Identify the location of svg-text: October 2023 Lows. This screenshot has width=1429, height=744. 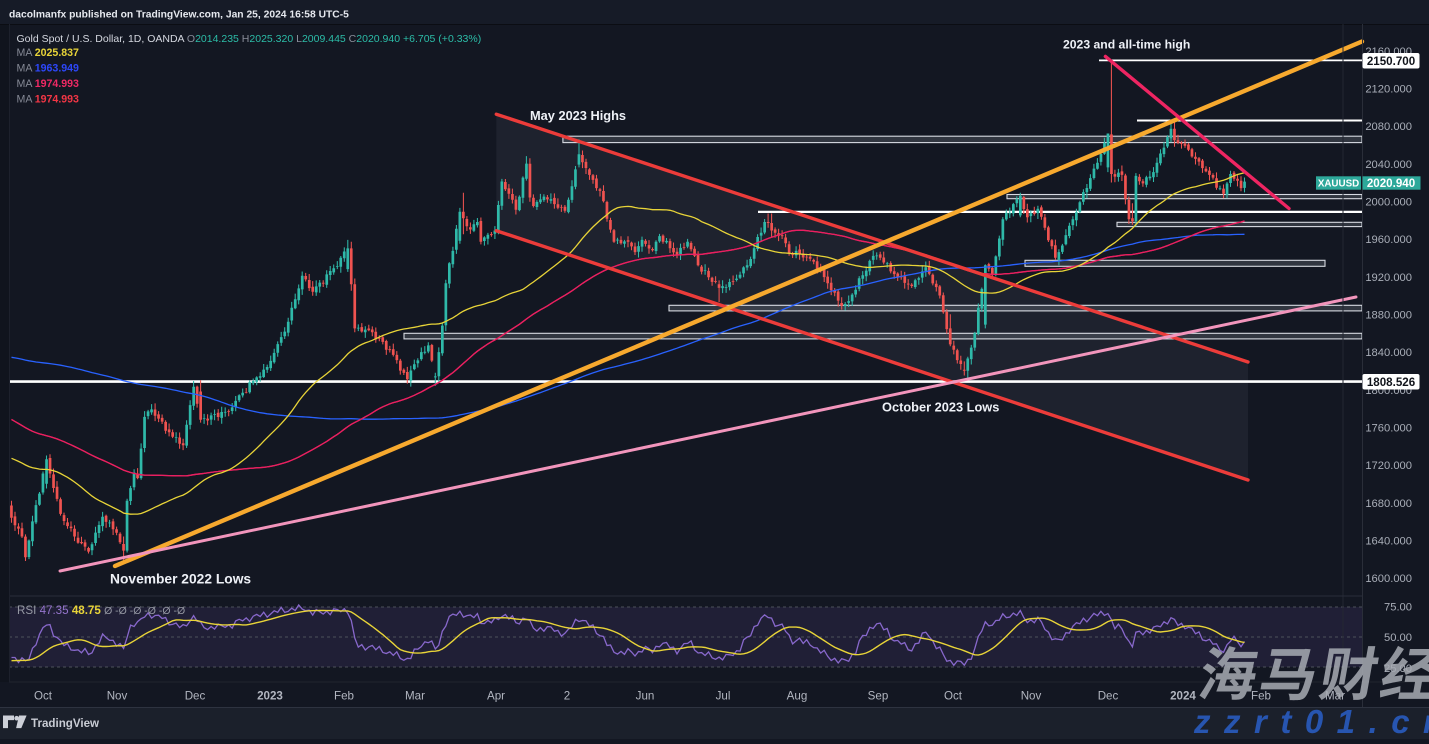
(940, 407).